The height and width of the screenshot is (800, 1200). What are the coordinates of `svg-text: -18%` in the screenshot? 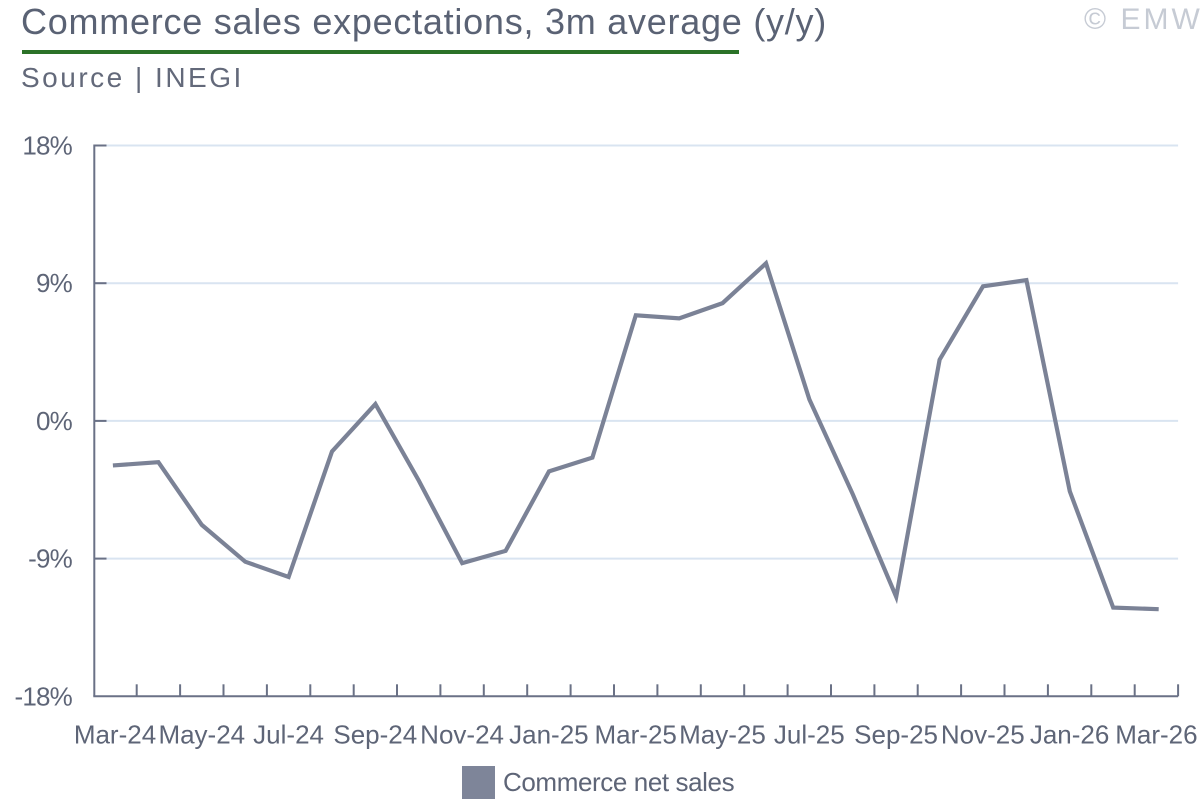 It's located at (44, 696).